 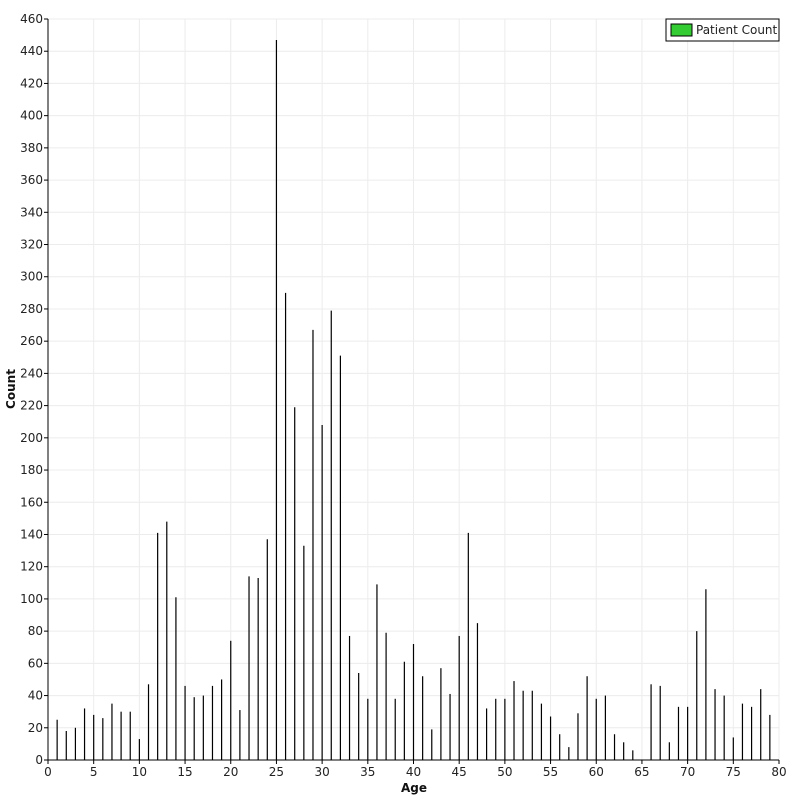 What do you see at coordinates (31, 470) in the screenshot?
I see `y-tick-label: 180` at bounding box center [31, 470].